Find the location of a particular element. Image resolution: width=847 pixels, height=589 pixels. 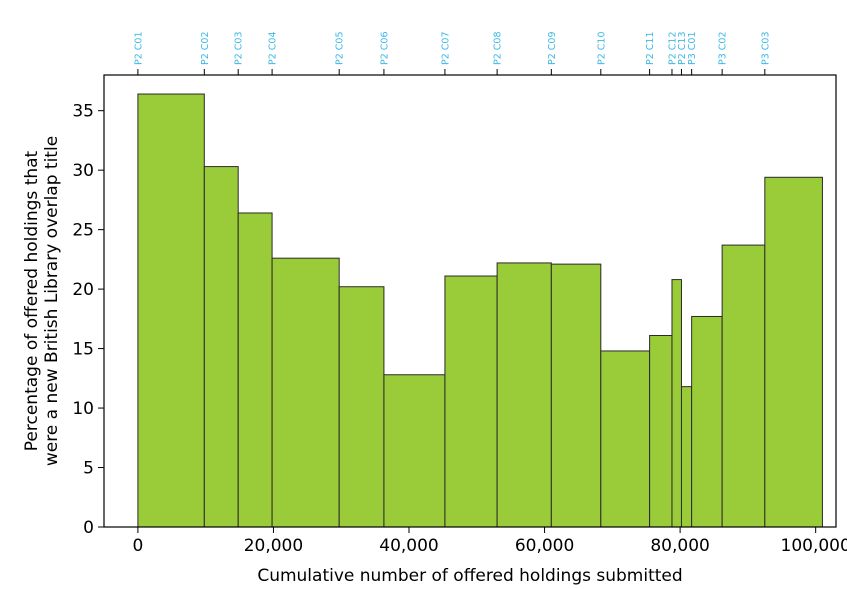

bar-p2-c09 is located at coordinates (576, 395).